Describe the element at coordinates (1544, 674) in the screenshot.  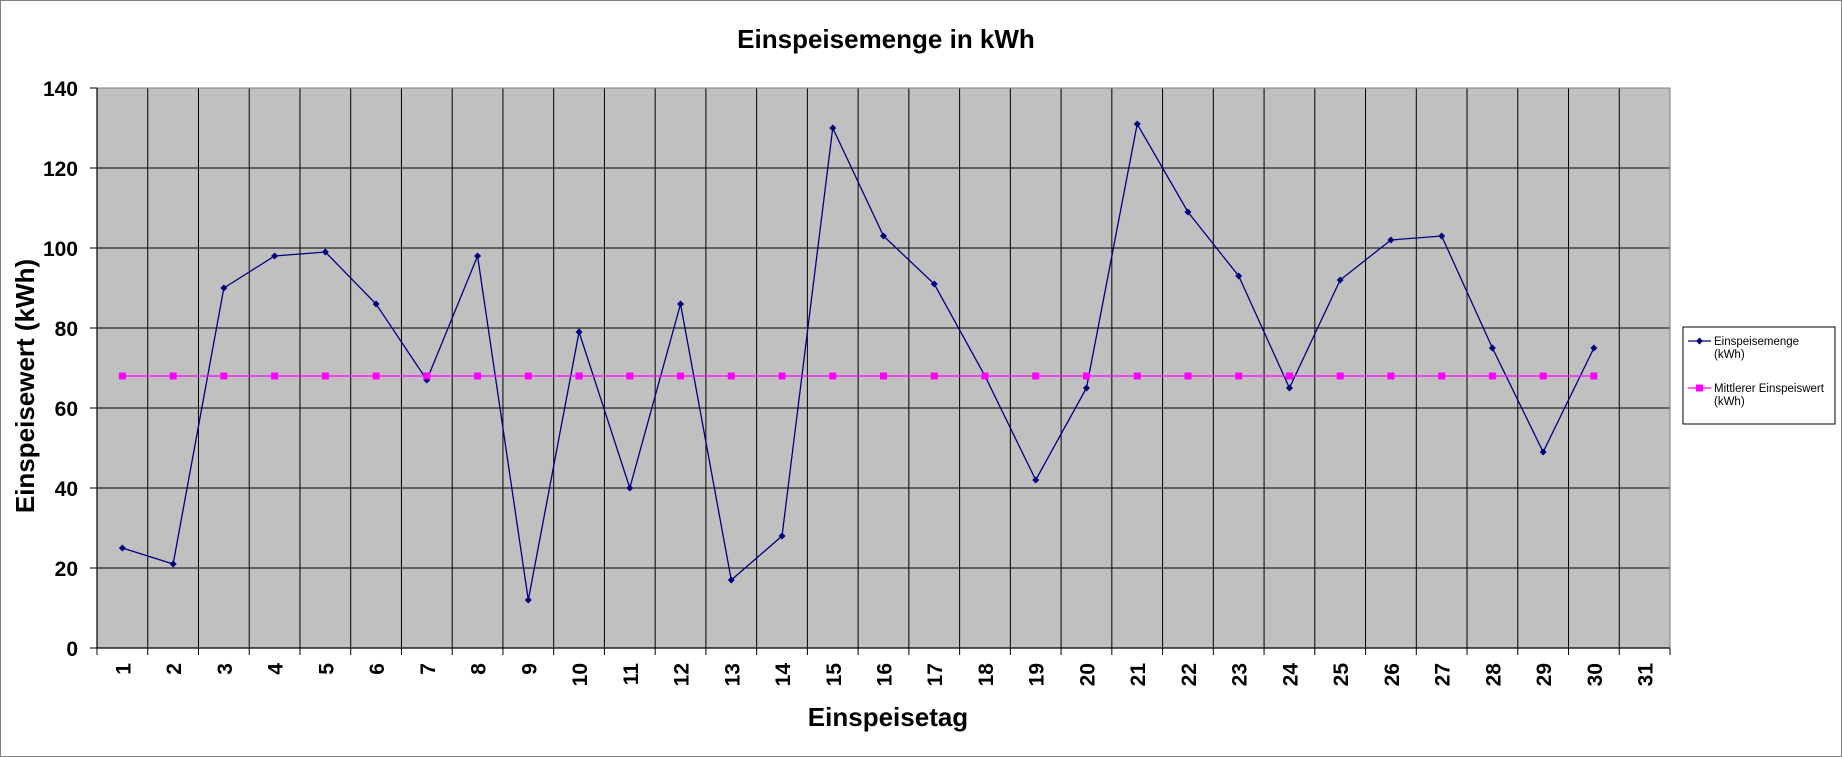
I see `x-tick-label: 29` at that location.